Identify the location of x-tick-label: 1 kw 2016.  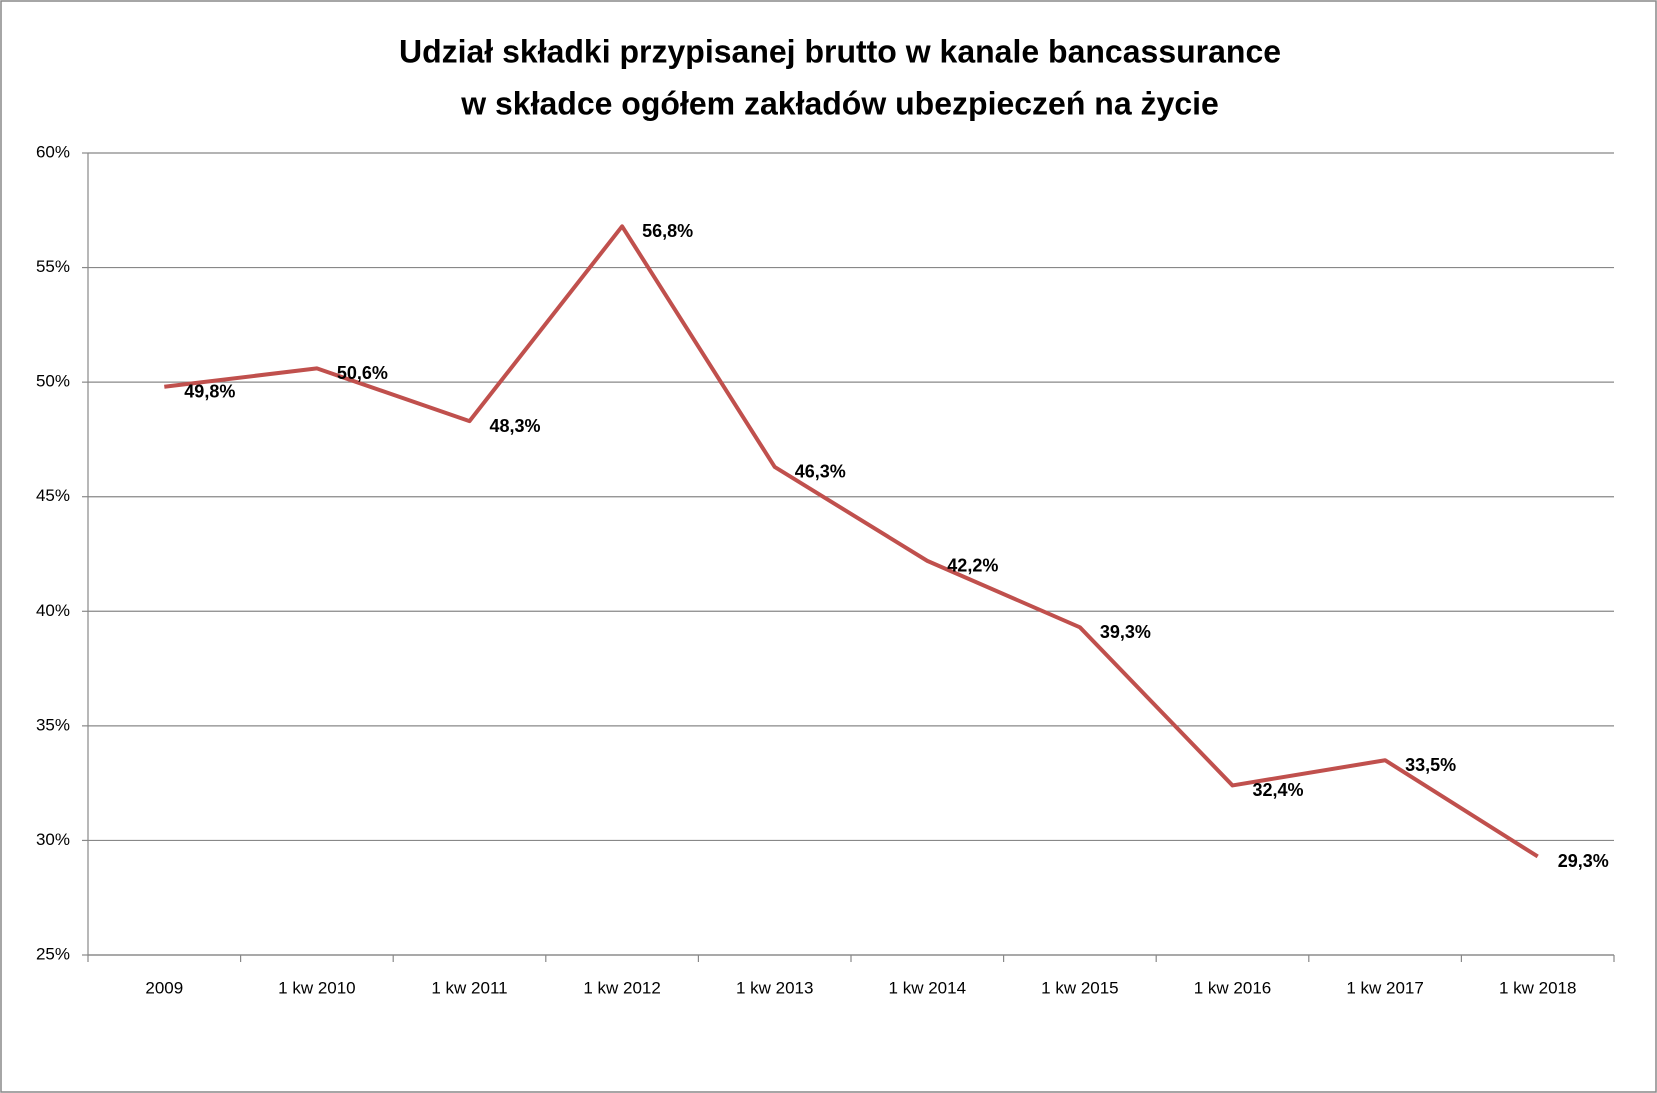
(1233, 987).